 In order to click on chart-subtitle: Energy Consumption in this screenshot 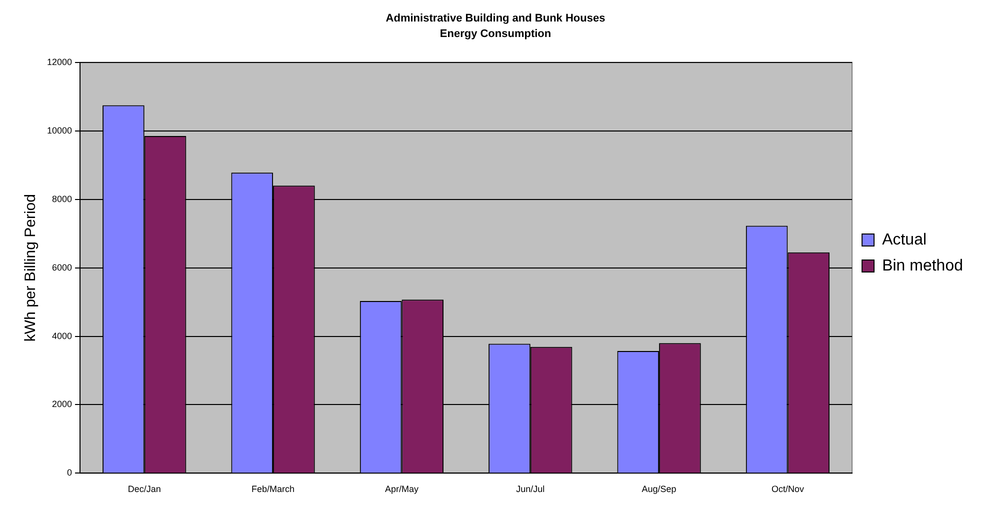, I will do `click(496, 34)`.